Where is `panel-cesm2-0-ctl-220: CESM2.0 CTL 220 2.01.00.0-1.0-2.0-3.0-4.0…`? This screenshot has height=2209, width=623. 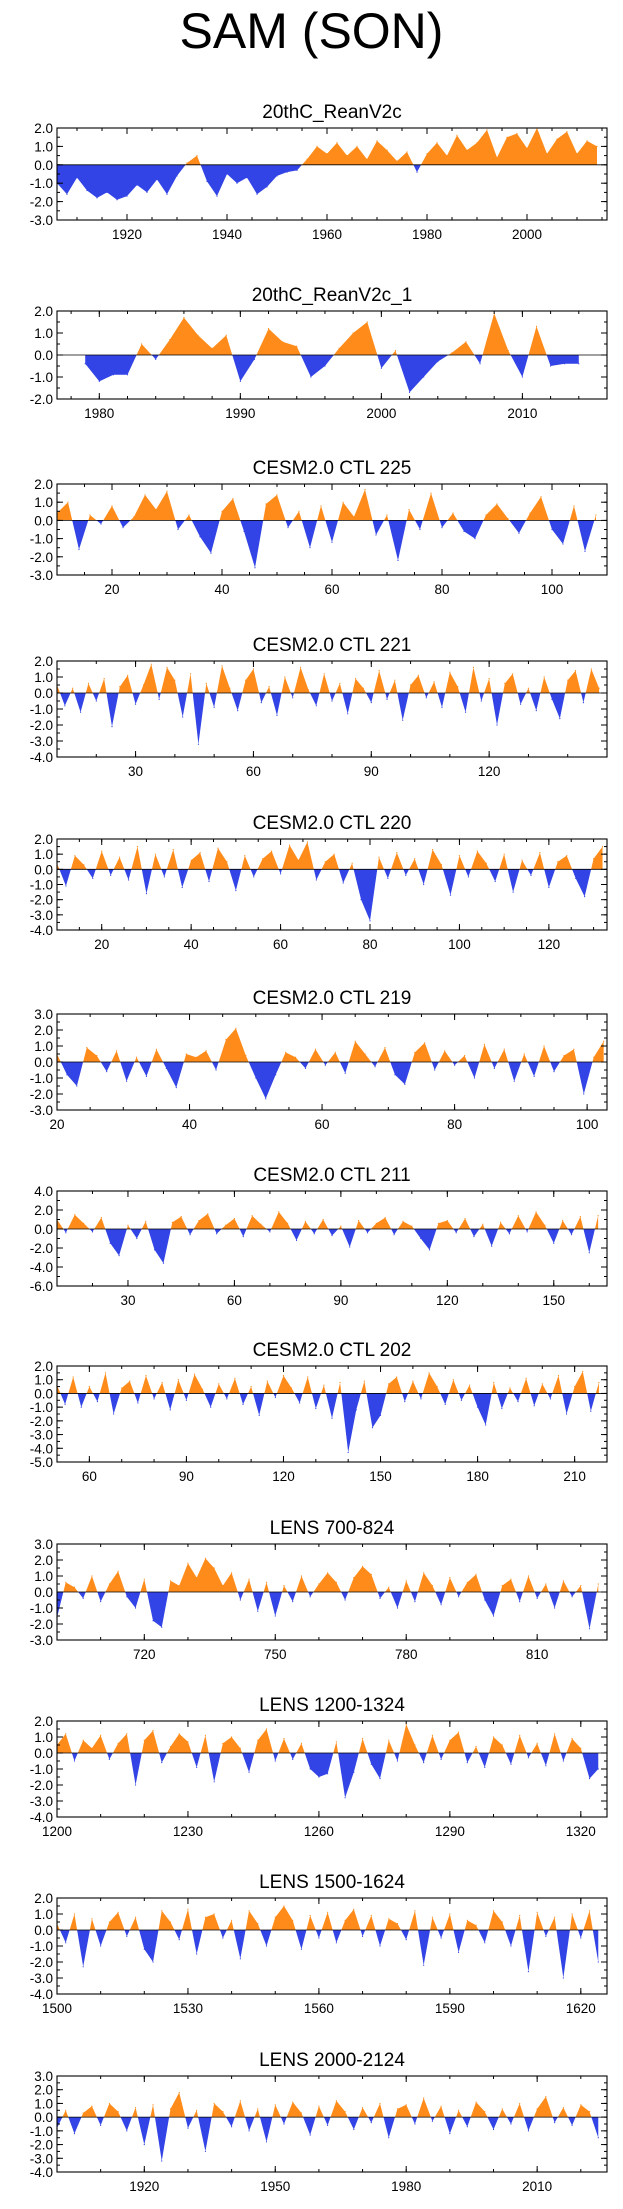
panel-cesm2-0-ctl-220: CESM2.0 CTL 220 2.01.00.0-1.0-2.0-3.0-4.0… is located at coordinates (319, 882).